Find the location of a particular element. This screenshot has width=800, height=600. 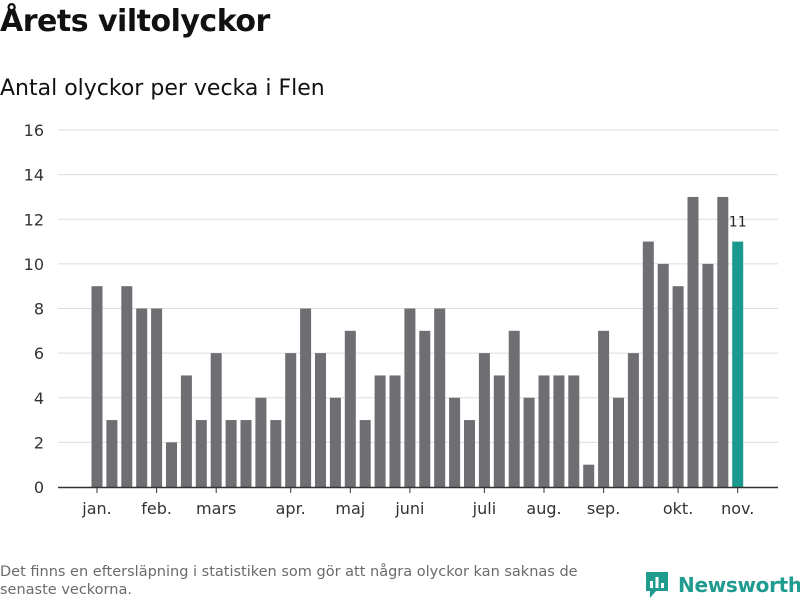

y-tick-label: 12 is located at coordinates (34, 219).